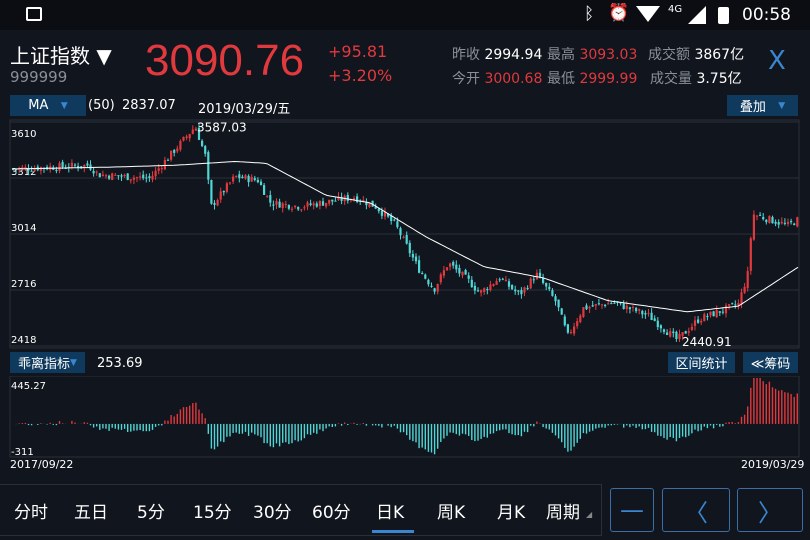  I want to click on overlay-button: 叠加 ▼, so click(762, 105).